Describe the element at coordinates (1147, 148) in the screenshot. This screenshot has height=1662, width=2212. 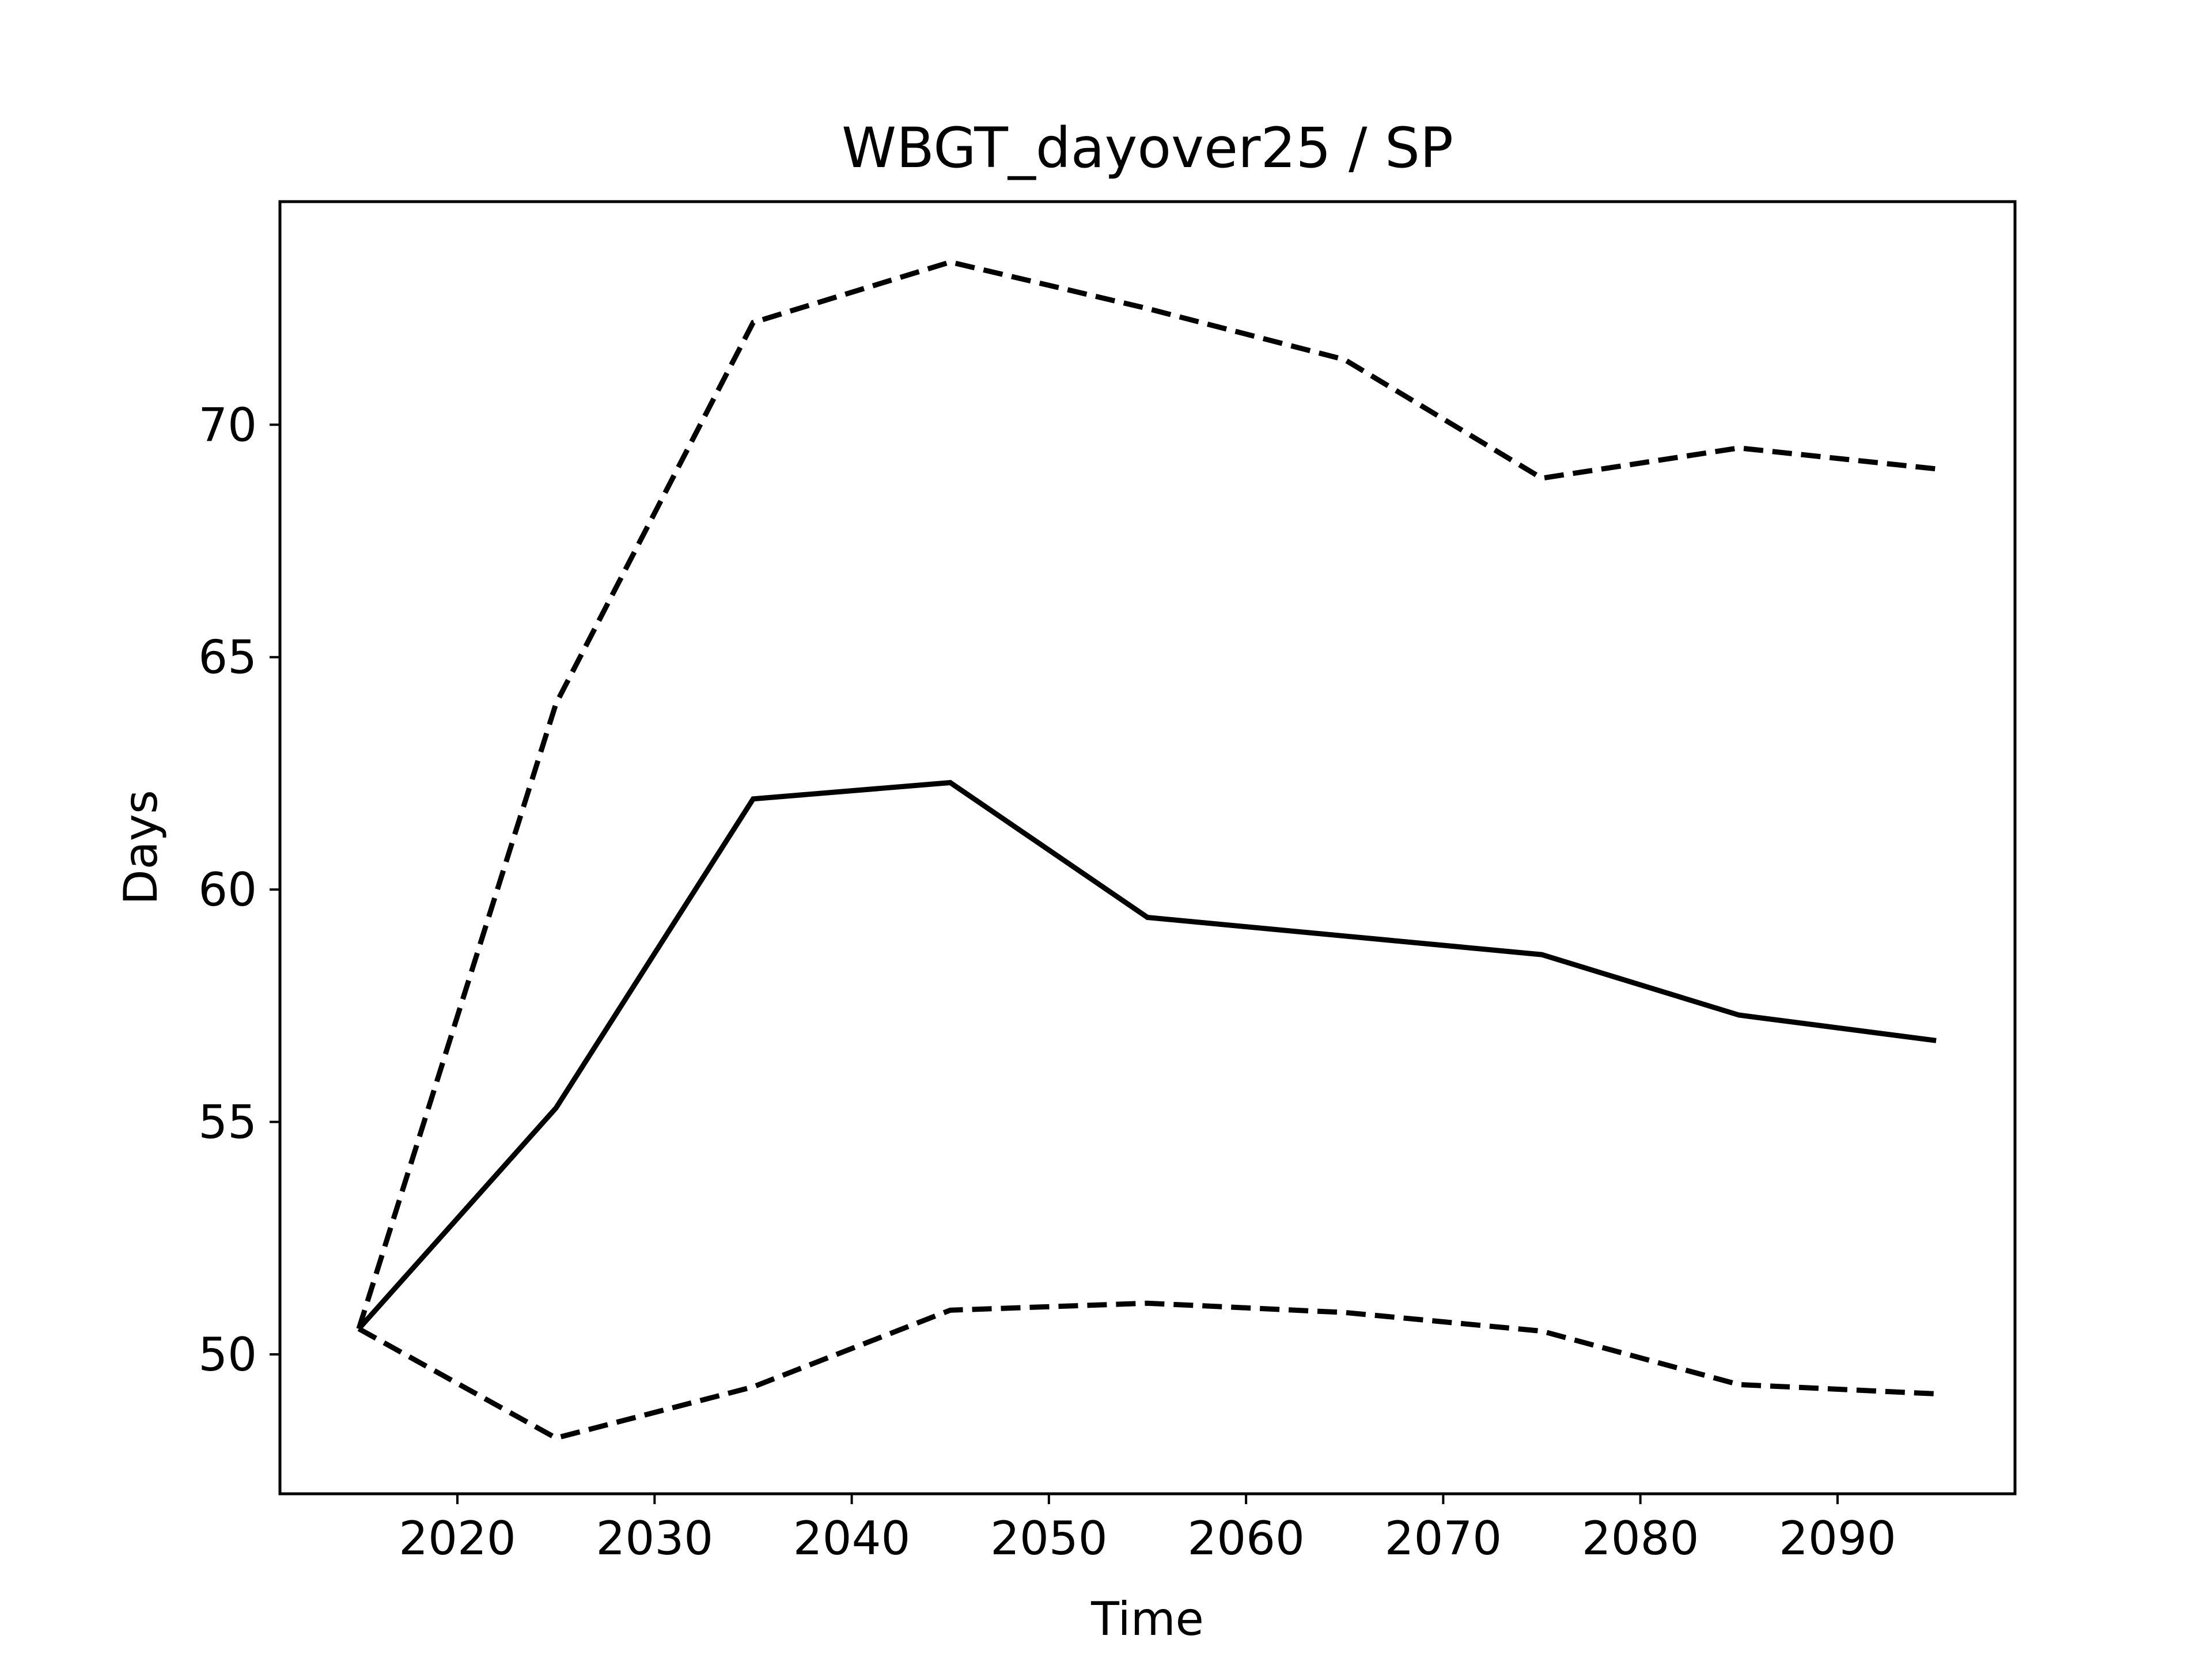
I see `chart-title: WBGT_dayover25 / SP` at that location.